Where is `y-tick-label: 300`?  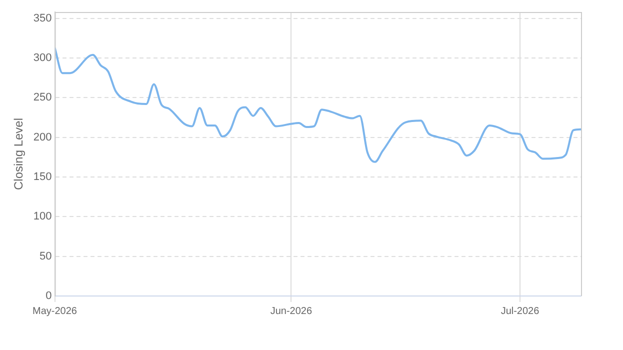
y-tick-label: 300 is located at coordinates (42, 58).